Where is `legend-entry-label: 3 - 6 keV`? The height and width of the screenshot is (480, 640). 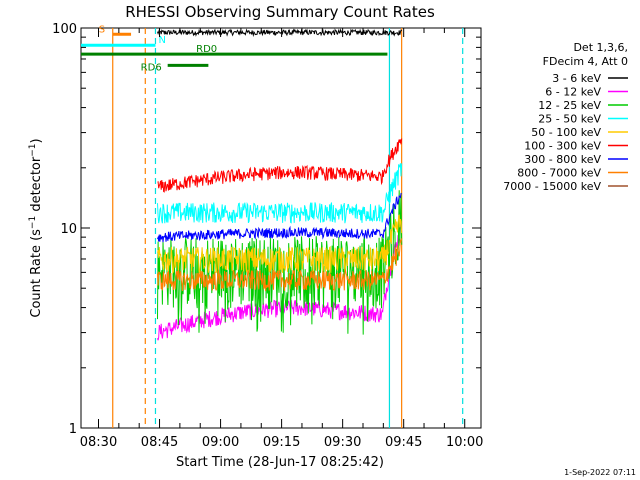 legend-entry-label: 3 - 6 keV is located at coordinates (576, 78).